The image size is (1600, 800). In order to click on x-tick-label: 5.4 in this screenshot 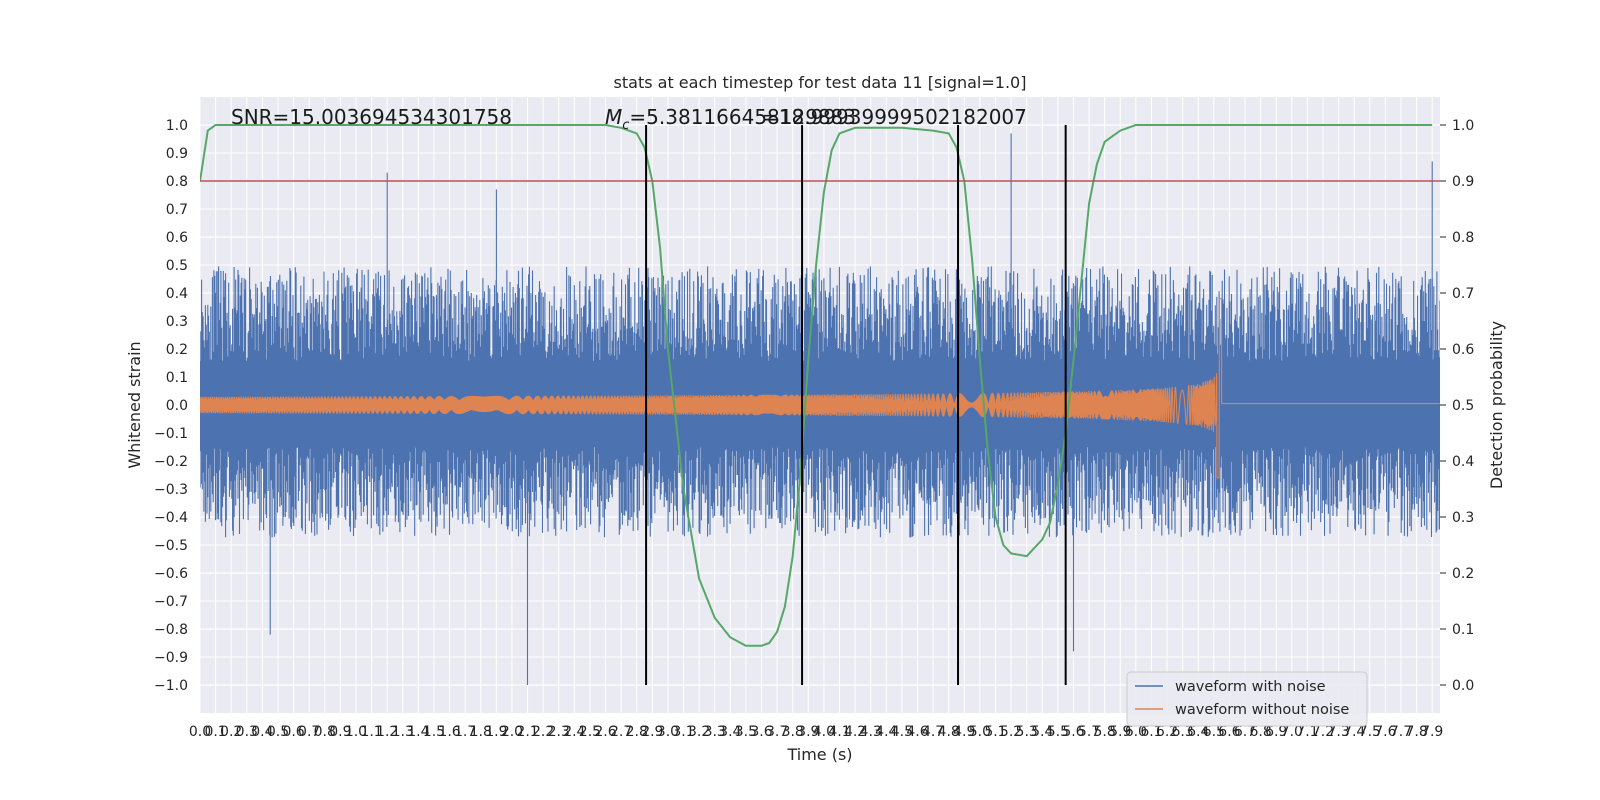, I will do `click(1042, 732)`.